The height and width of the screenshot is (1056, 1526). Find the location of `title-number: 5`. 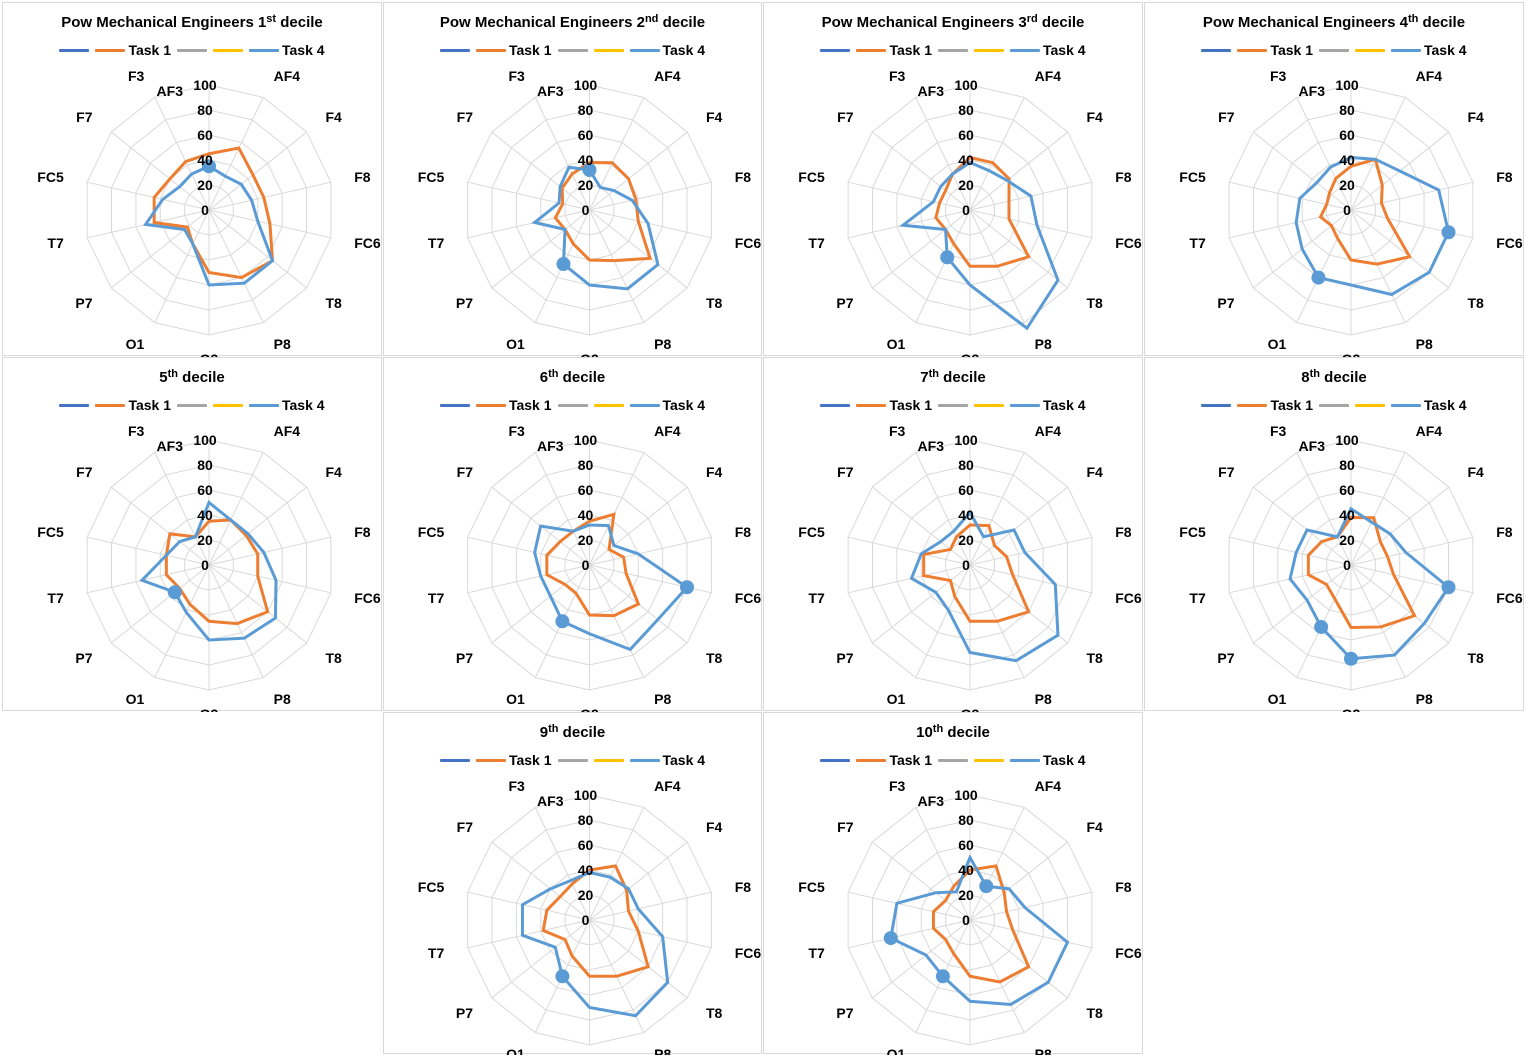

title-number: 5 is located at coordinates (163, 377).